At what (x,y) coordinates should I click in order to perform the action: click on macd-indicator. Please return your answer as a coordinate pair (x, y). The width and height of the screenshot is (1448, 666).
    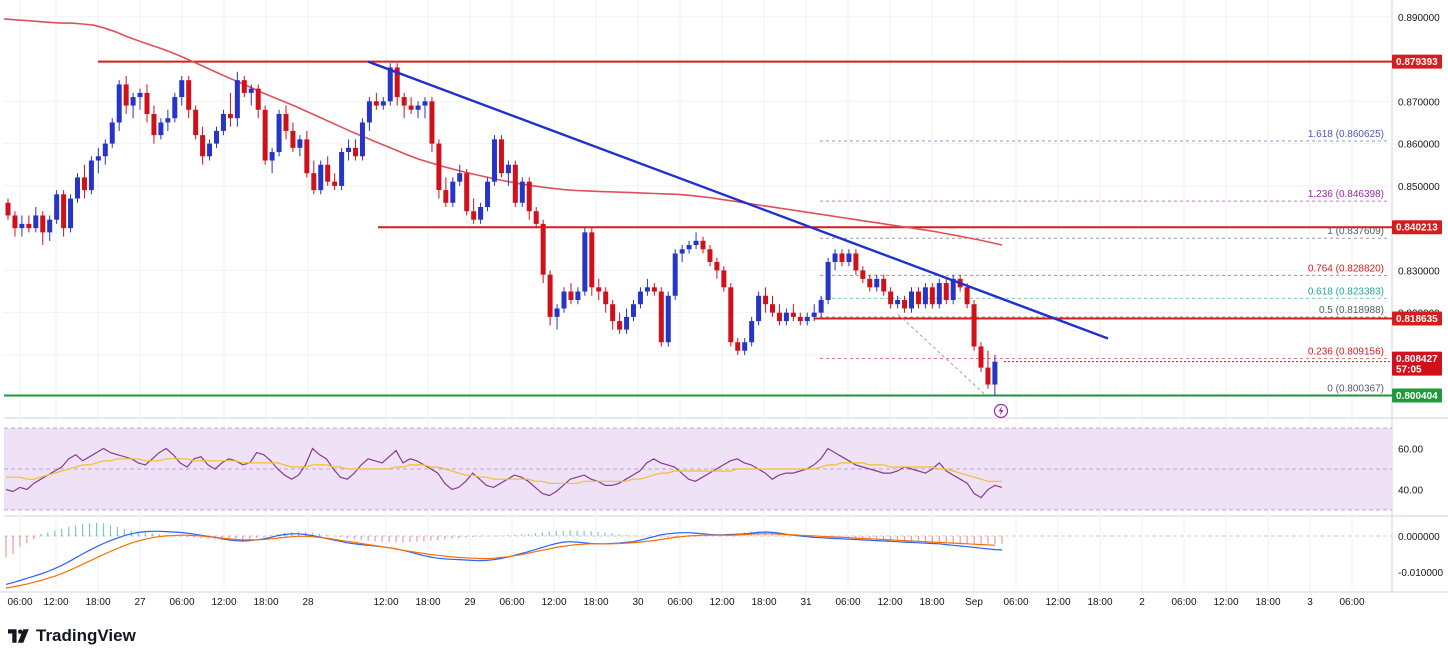
    Looking at the image, I should click on (698, 555).